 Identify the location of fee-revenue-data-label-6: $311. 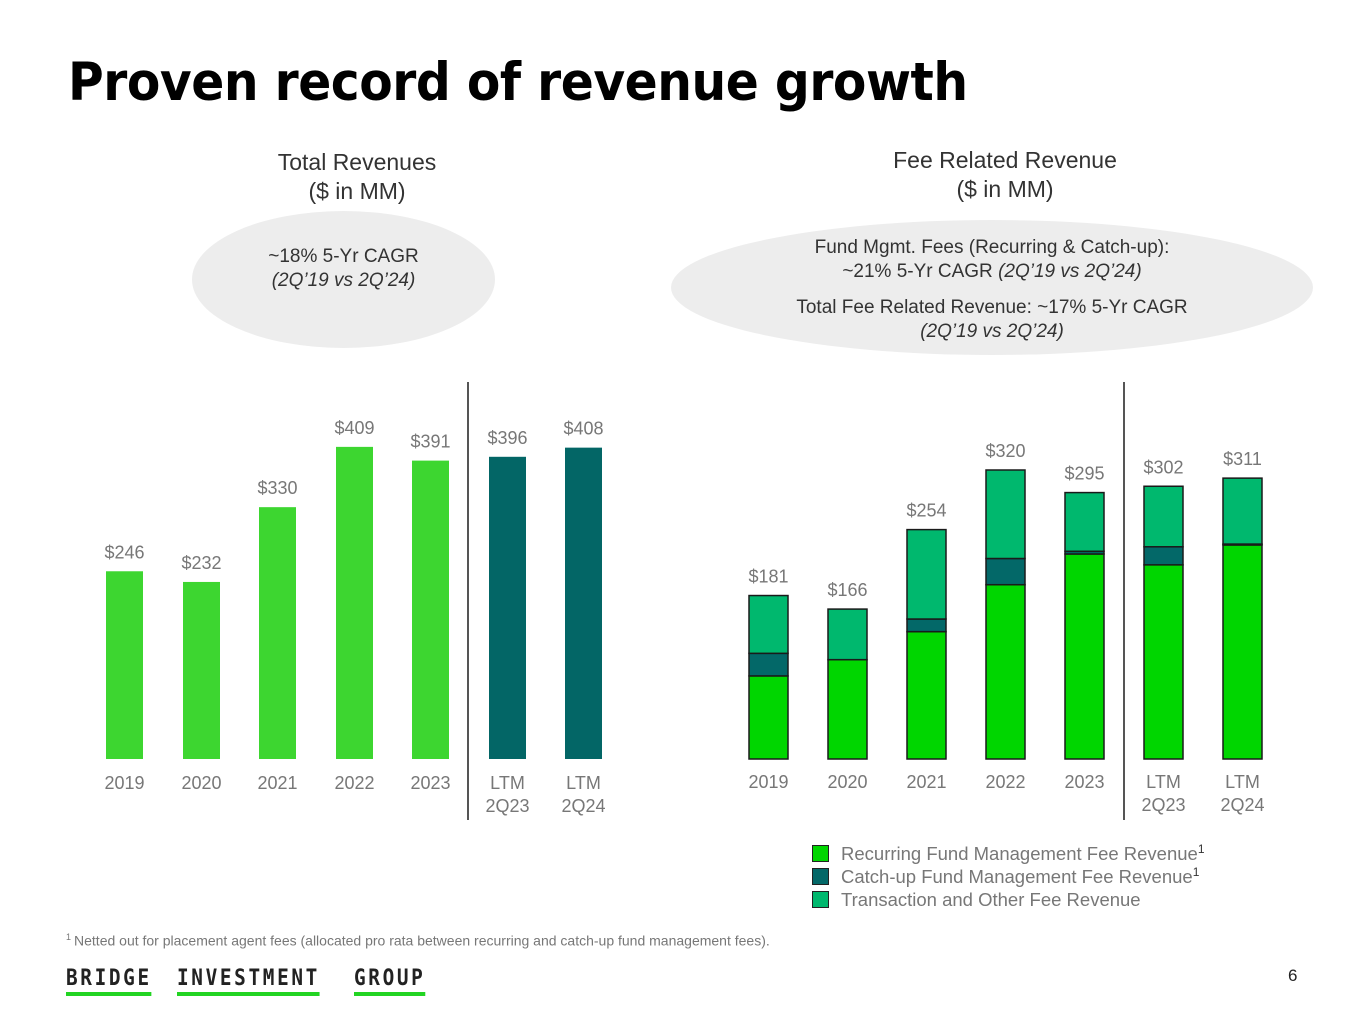
(1242, 459).